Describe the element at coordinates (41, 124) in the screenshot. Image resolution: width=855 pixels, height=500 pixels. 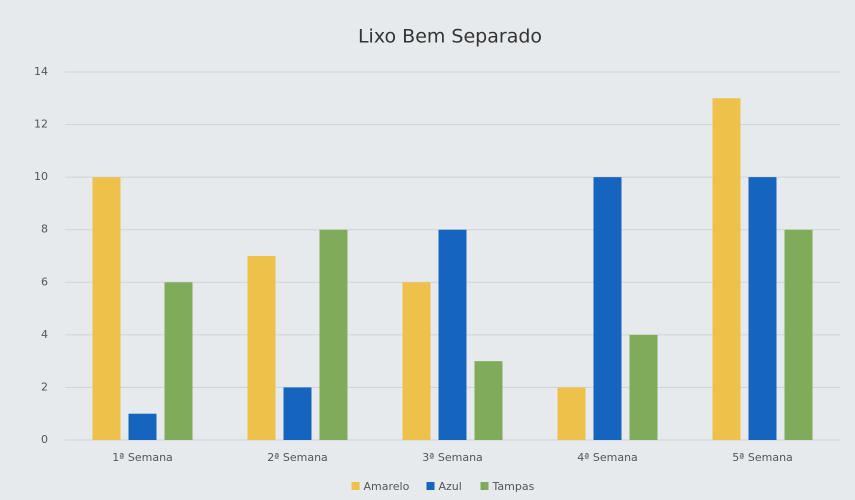
I see `y-tick-label: 12` at that location.